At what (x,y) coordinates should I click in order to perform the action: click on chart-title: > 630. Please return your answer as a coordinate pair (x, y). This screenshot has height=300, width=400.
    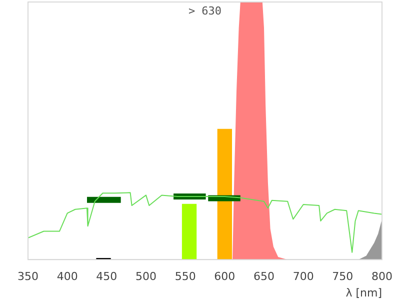
    Looking at the image, I should click on (205, 11).